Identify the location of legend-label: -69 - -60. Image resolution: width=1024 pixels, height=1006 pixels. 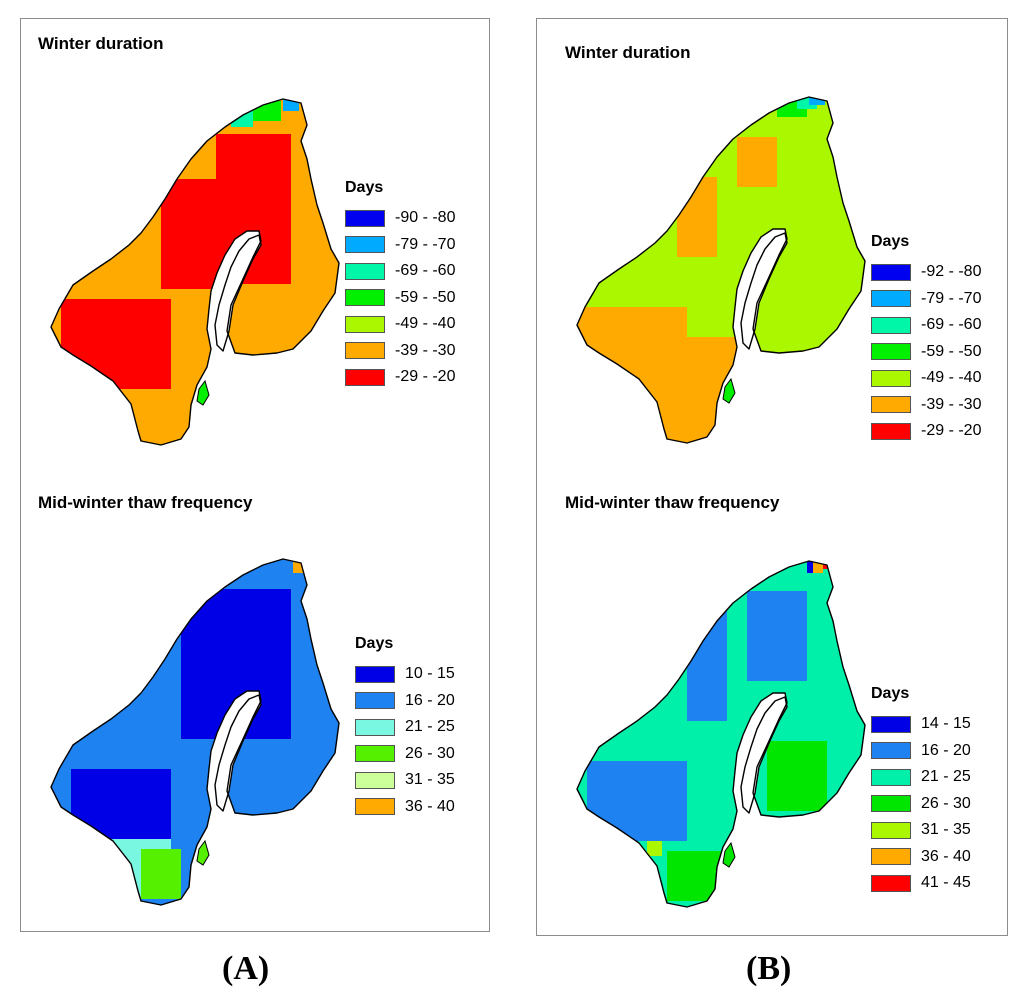
(425, 271).